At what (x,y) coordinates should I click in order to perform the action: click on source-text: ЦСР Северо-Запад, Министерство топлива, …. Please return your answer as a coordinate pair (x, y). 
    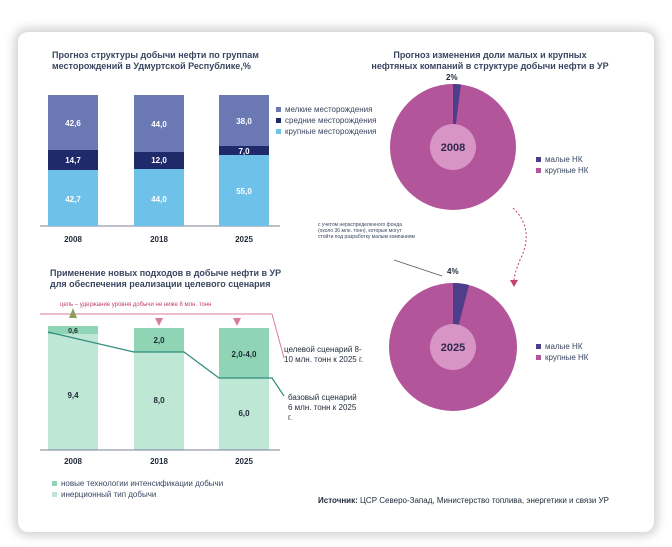
    Looking at the image, I should click on (484, 500).